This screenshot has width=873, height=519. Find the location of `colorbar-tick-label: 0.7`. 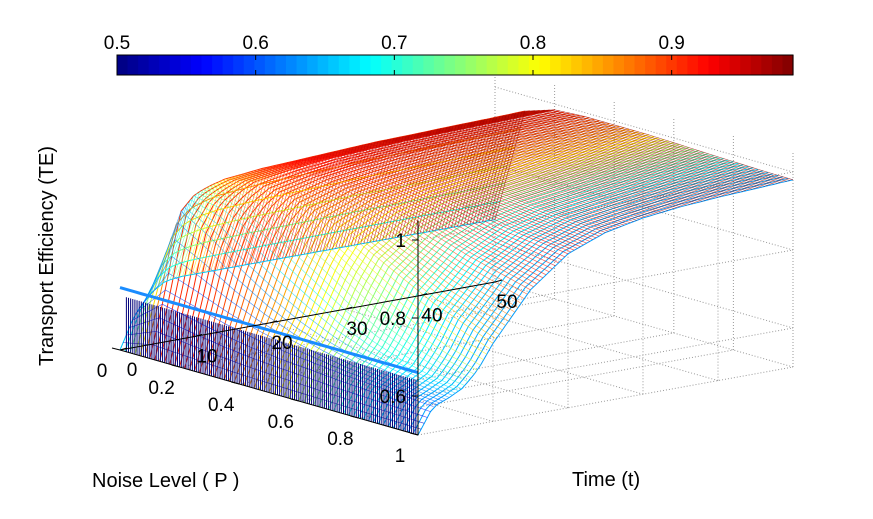

colorbar-tick-label: 0.7 is located at coordinates (394, 43).